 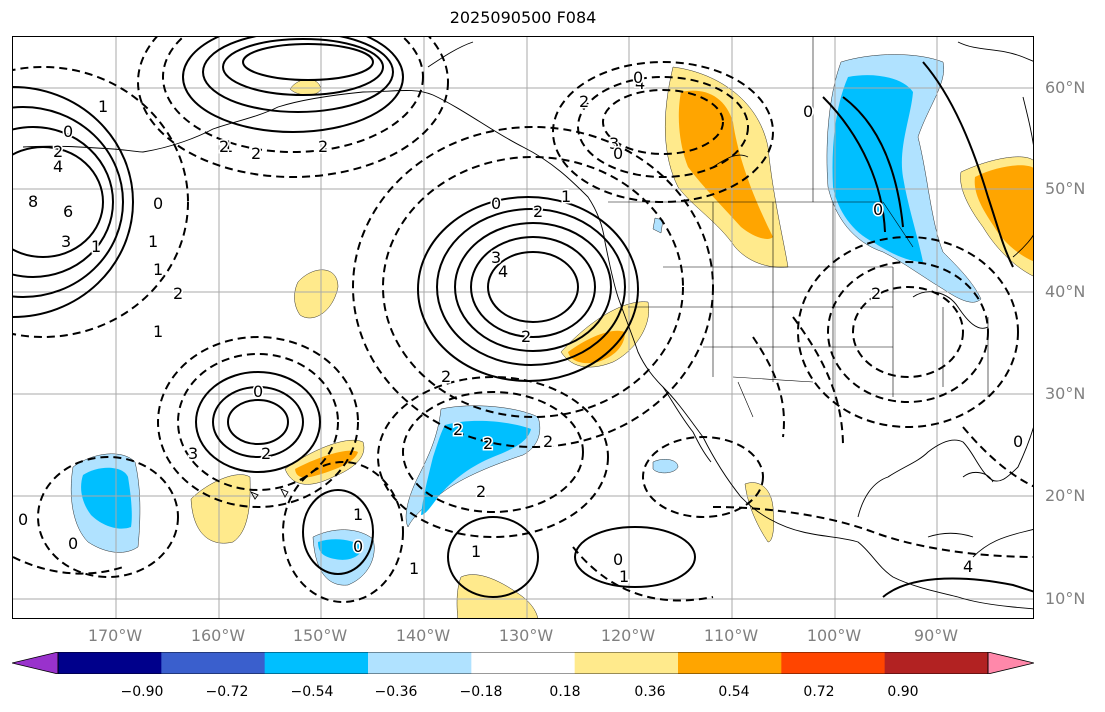 What do you see at coordinates (1065, 598) in the screenshot?
I see `lat-label-10n: 10°N` at bounding box center [1065, 598].